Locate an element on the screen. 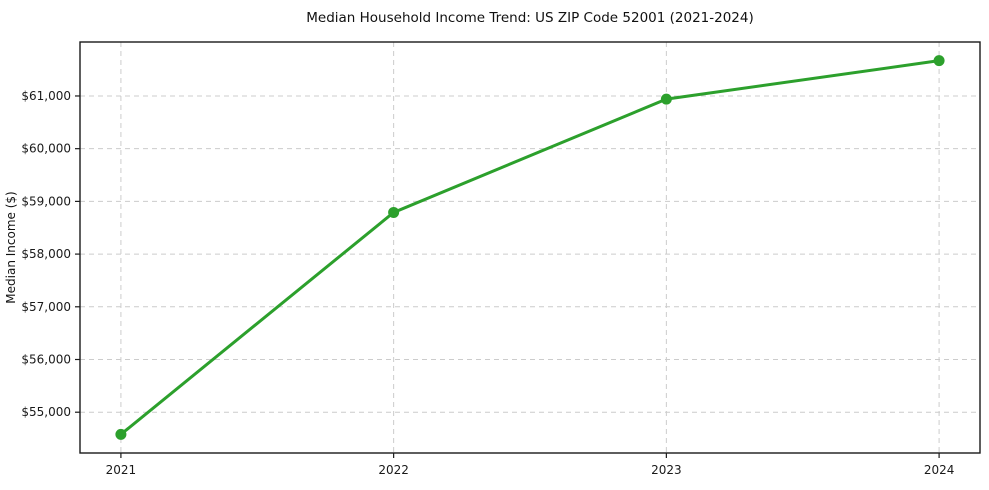  y-tick-label: $56,000 is located at coordinates (46, 359).